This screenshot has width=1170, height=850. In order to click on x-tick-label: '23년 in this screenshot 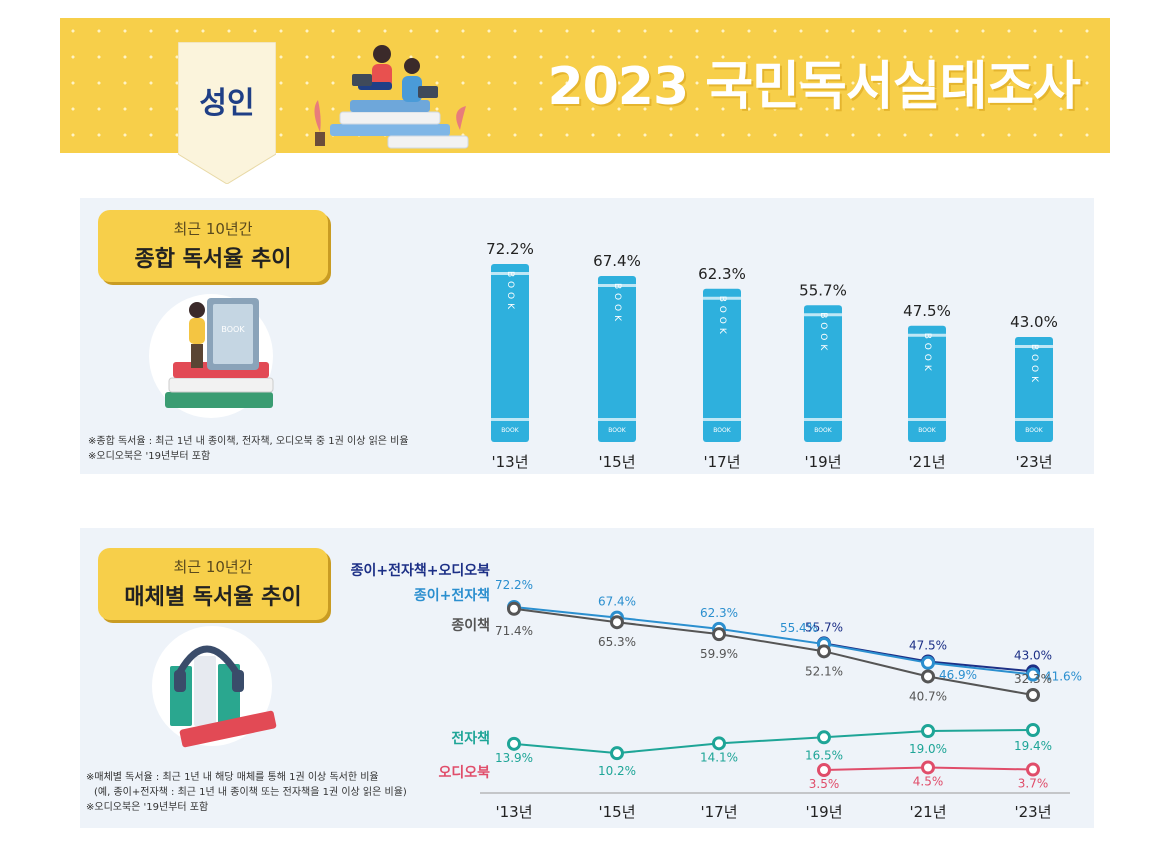, I will do `click(1032, 812)`.